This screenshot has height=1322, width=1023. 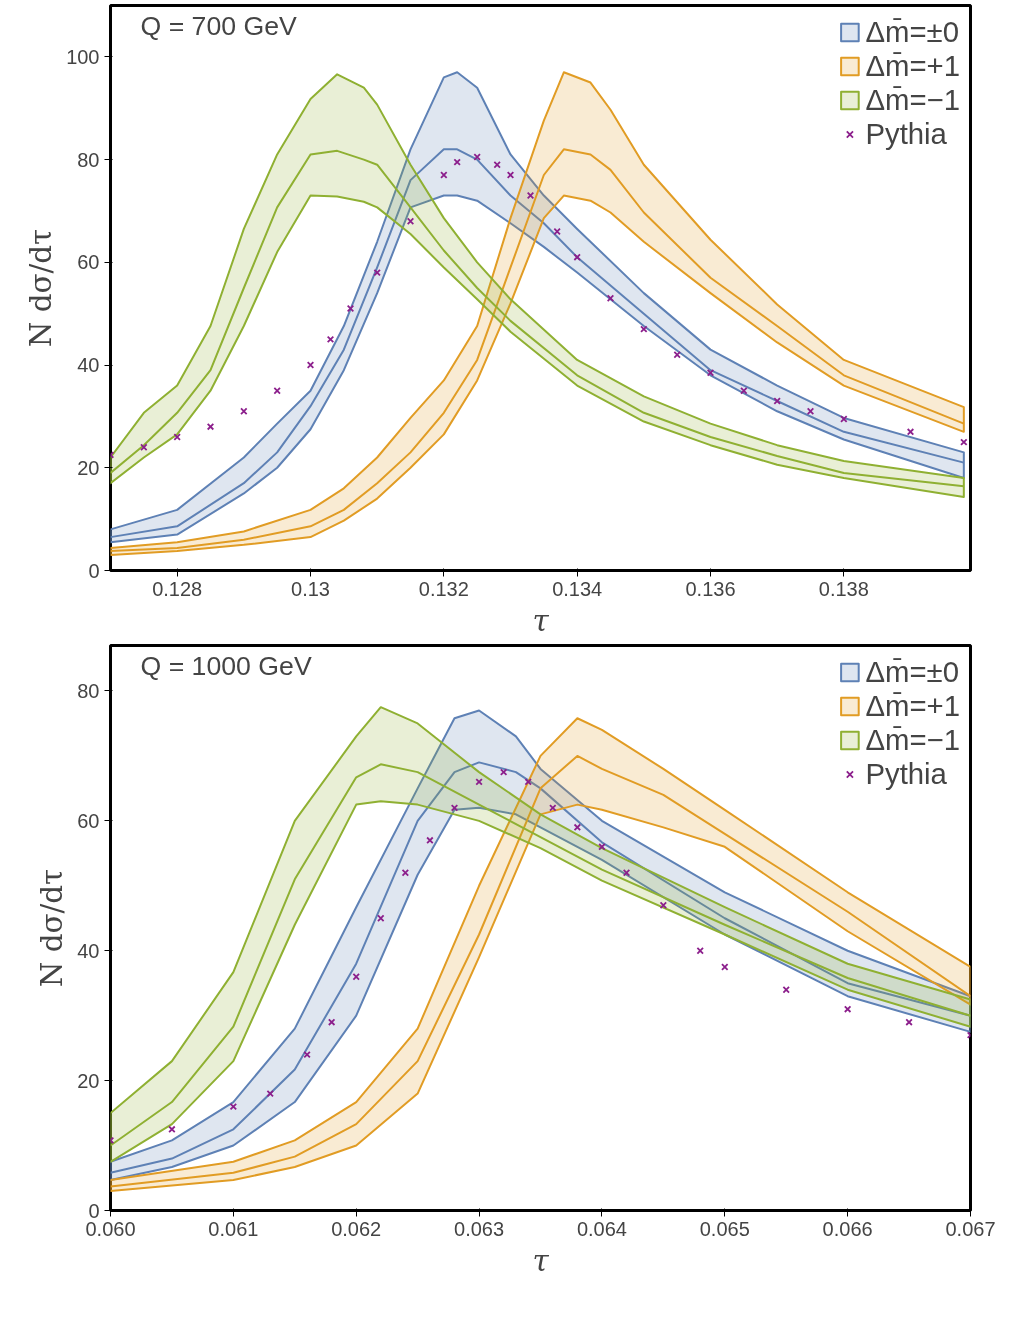 What do you see at coordinates (601, 1228) in the screenshot?
I see `x-tick-label: 0.064` at bounding box center [601, 1228].